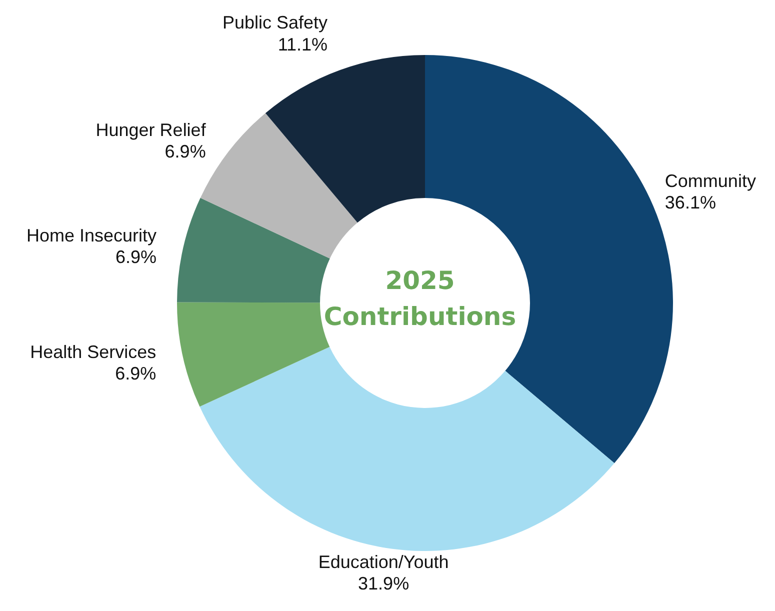  What do you see at coordinates (93, 352) in the screenshot?
I see `slice-label: Health Services` at bounding box center [93, 352].